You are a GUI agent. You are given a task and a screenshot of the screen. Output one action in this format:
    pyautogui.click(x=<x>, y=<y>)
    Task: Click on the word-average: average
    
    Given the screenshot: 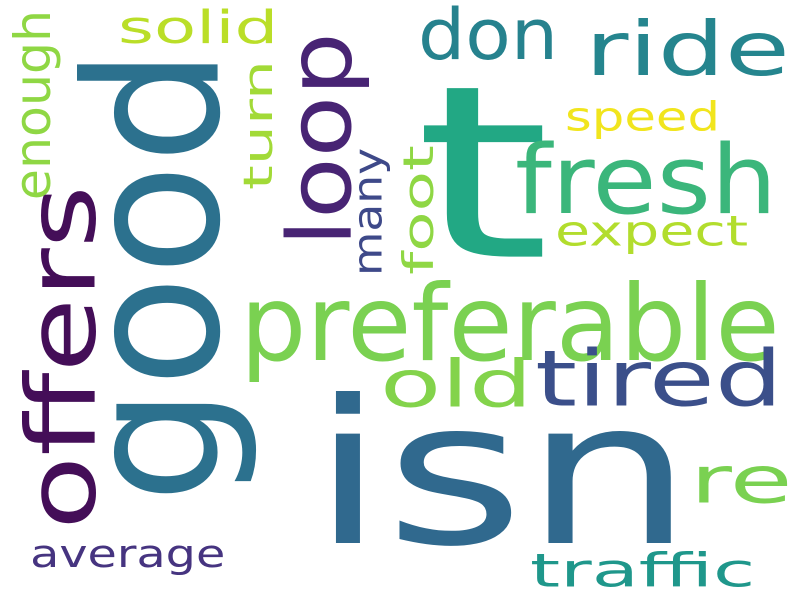 What is the action you would take?
    pyautogui.click(x=128, y=554)
    